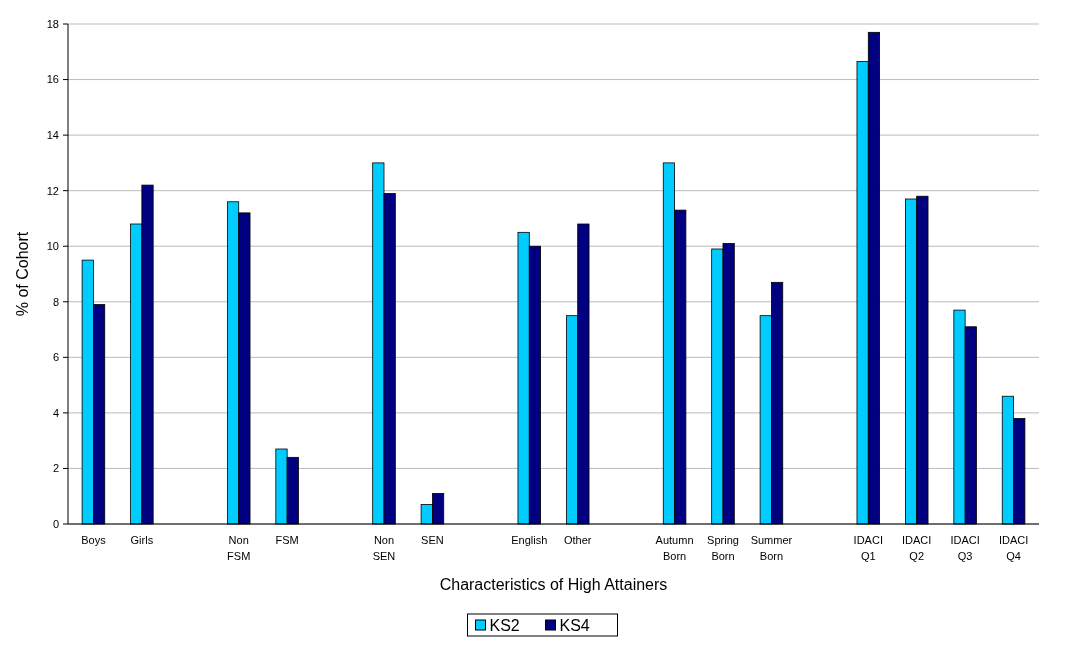 Image resolution: width=1069 pixels, height=650 pixels. What do you see at coordinates (574, 625) in the screenshot?
I see `legend-label: KS4` at bounding box center [574, 625].